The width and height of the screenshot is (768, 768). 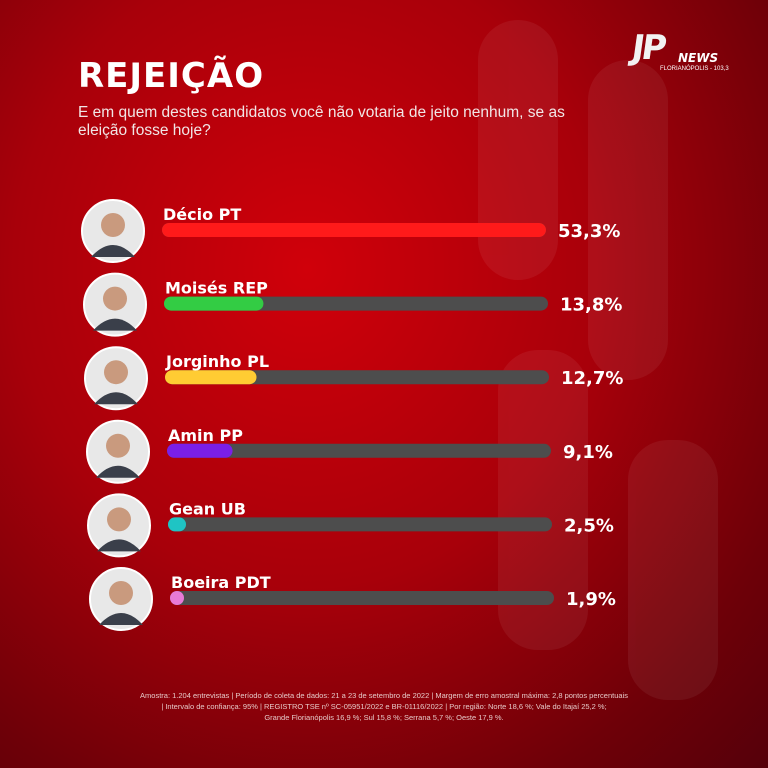 What do you see at coordinates (202, 214) in the screenshot?
I see `bar-category-label: Décio PT` at bounding box center [202, 214].